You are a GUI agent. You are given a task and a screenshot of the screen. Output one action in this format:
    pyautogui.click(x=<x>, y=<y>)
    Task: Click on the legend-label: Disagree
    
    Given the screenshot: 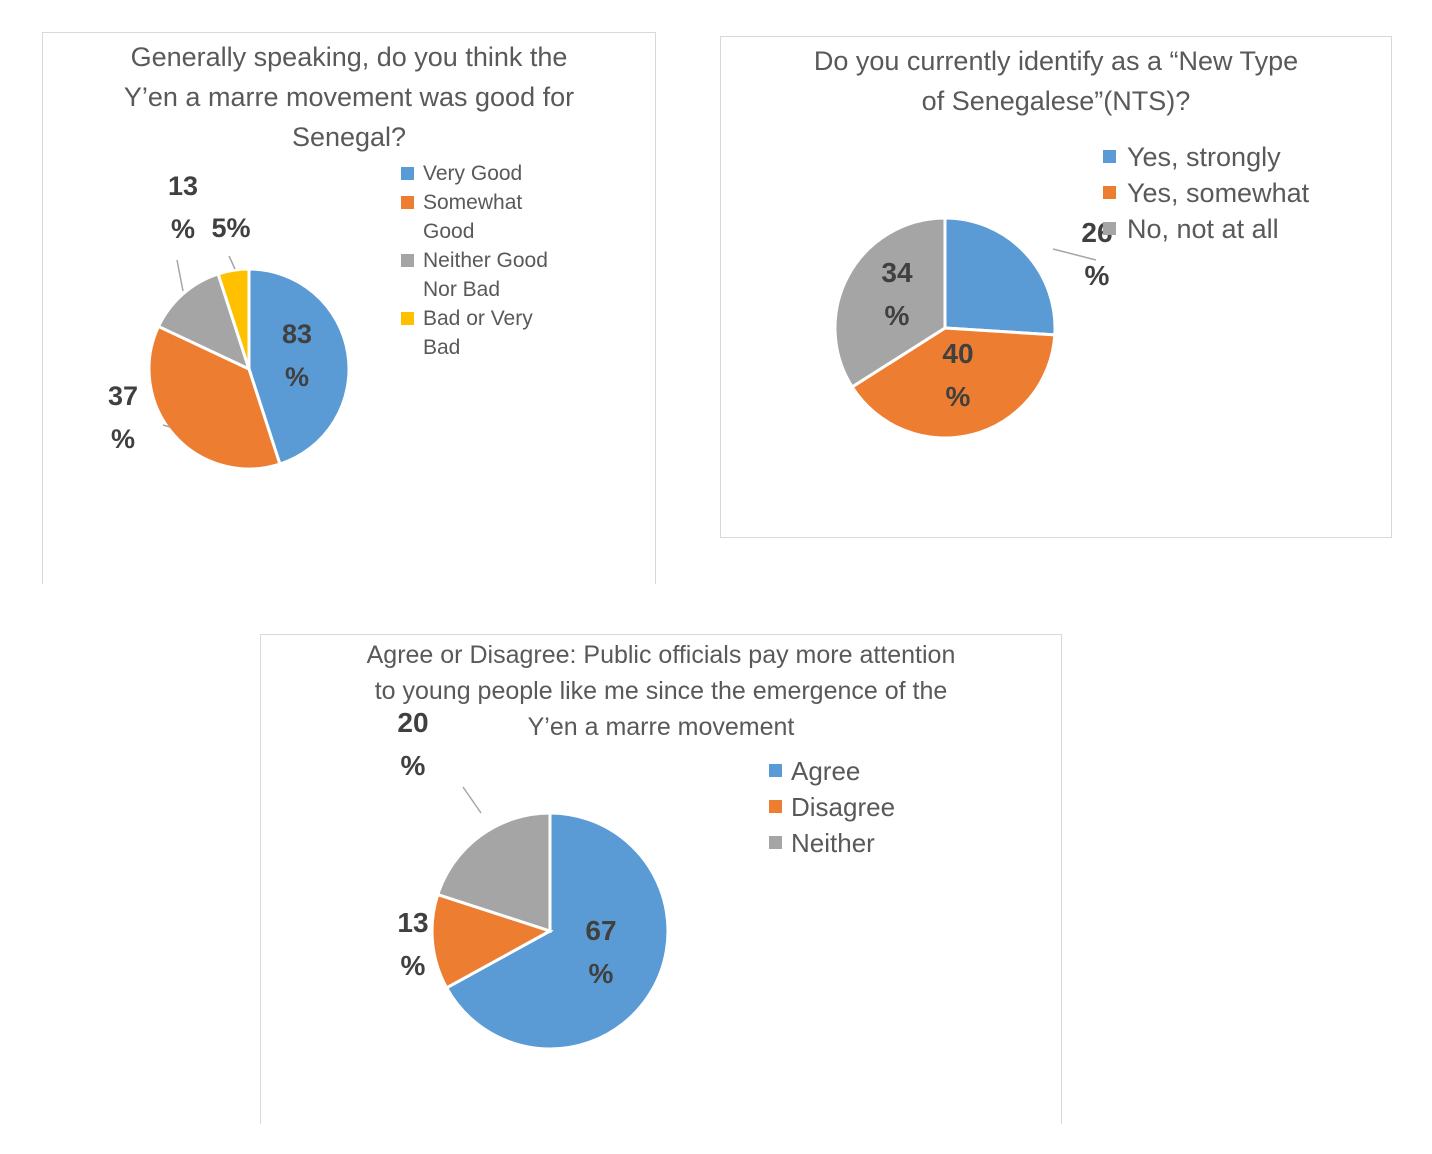 What is the action you would take?
    pyautogui.click(x=843, y=807)
    